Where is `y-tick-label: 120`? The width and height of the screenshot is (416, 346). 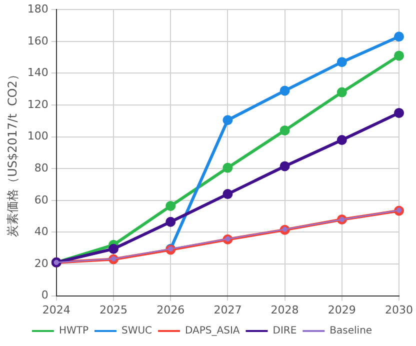 y-tick-label: 120 is located at coordinates (37, 104).